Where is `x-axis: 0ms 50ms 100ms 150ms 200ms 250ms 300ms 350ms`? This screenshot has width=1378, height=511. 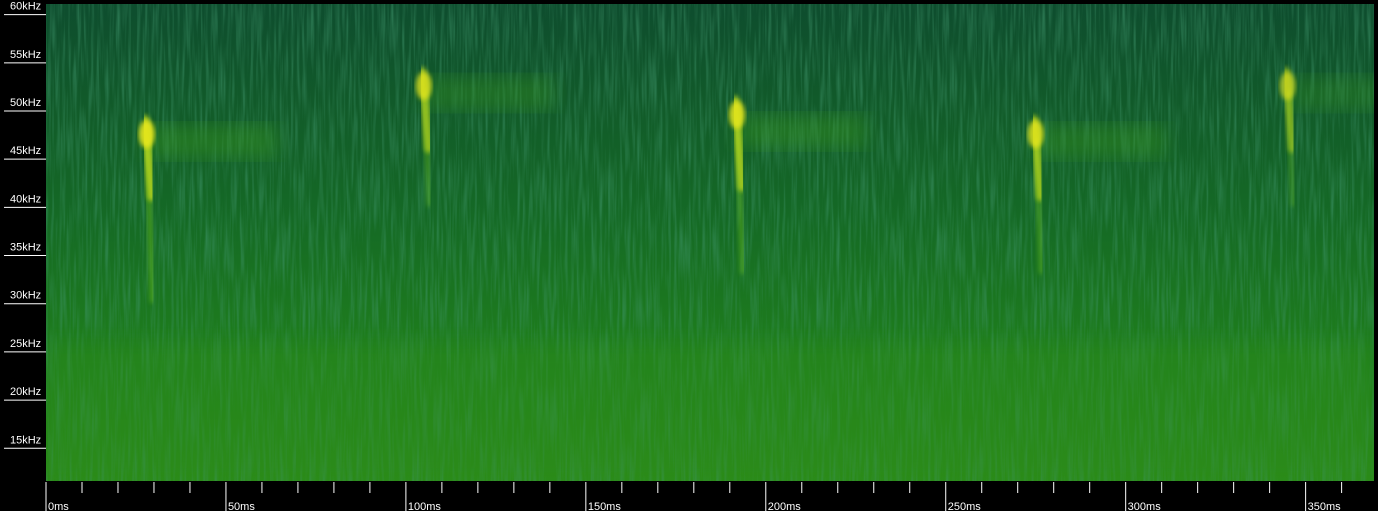
x-axis: 0ms 50ms 100ms 150ms 200ms 250ms 300ms 350ms is located at coordinates (689, 496).